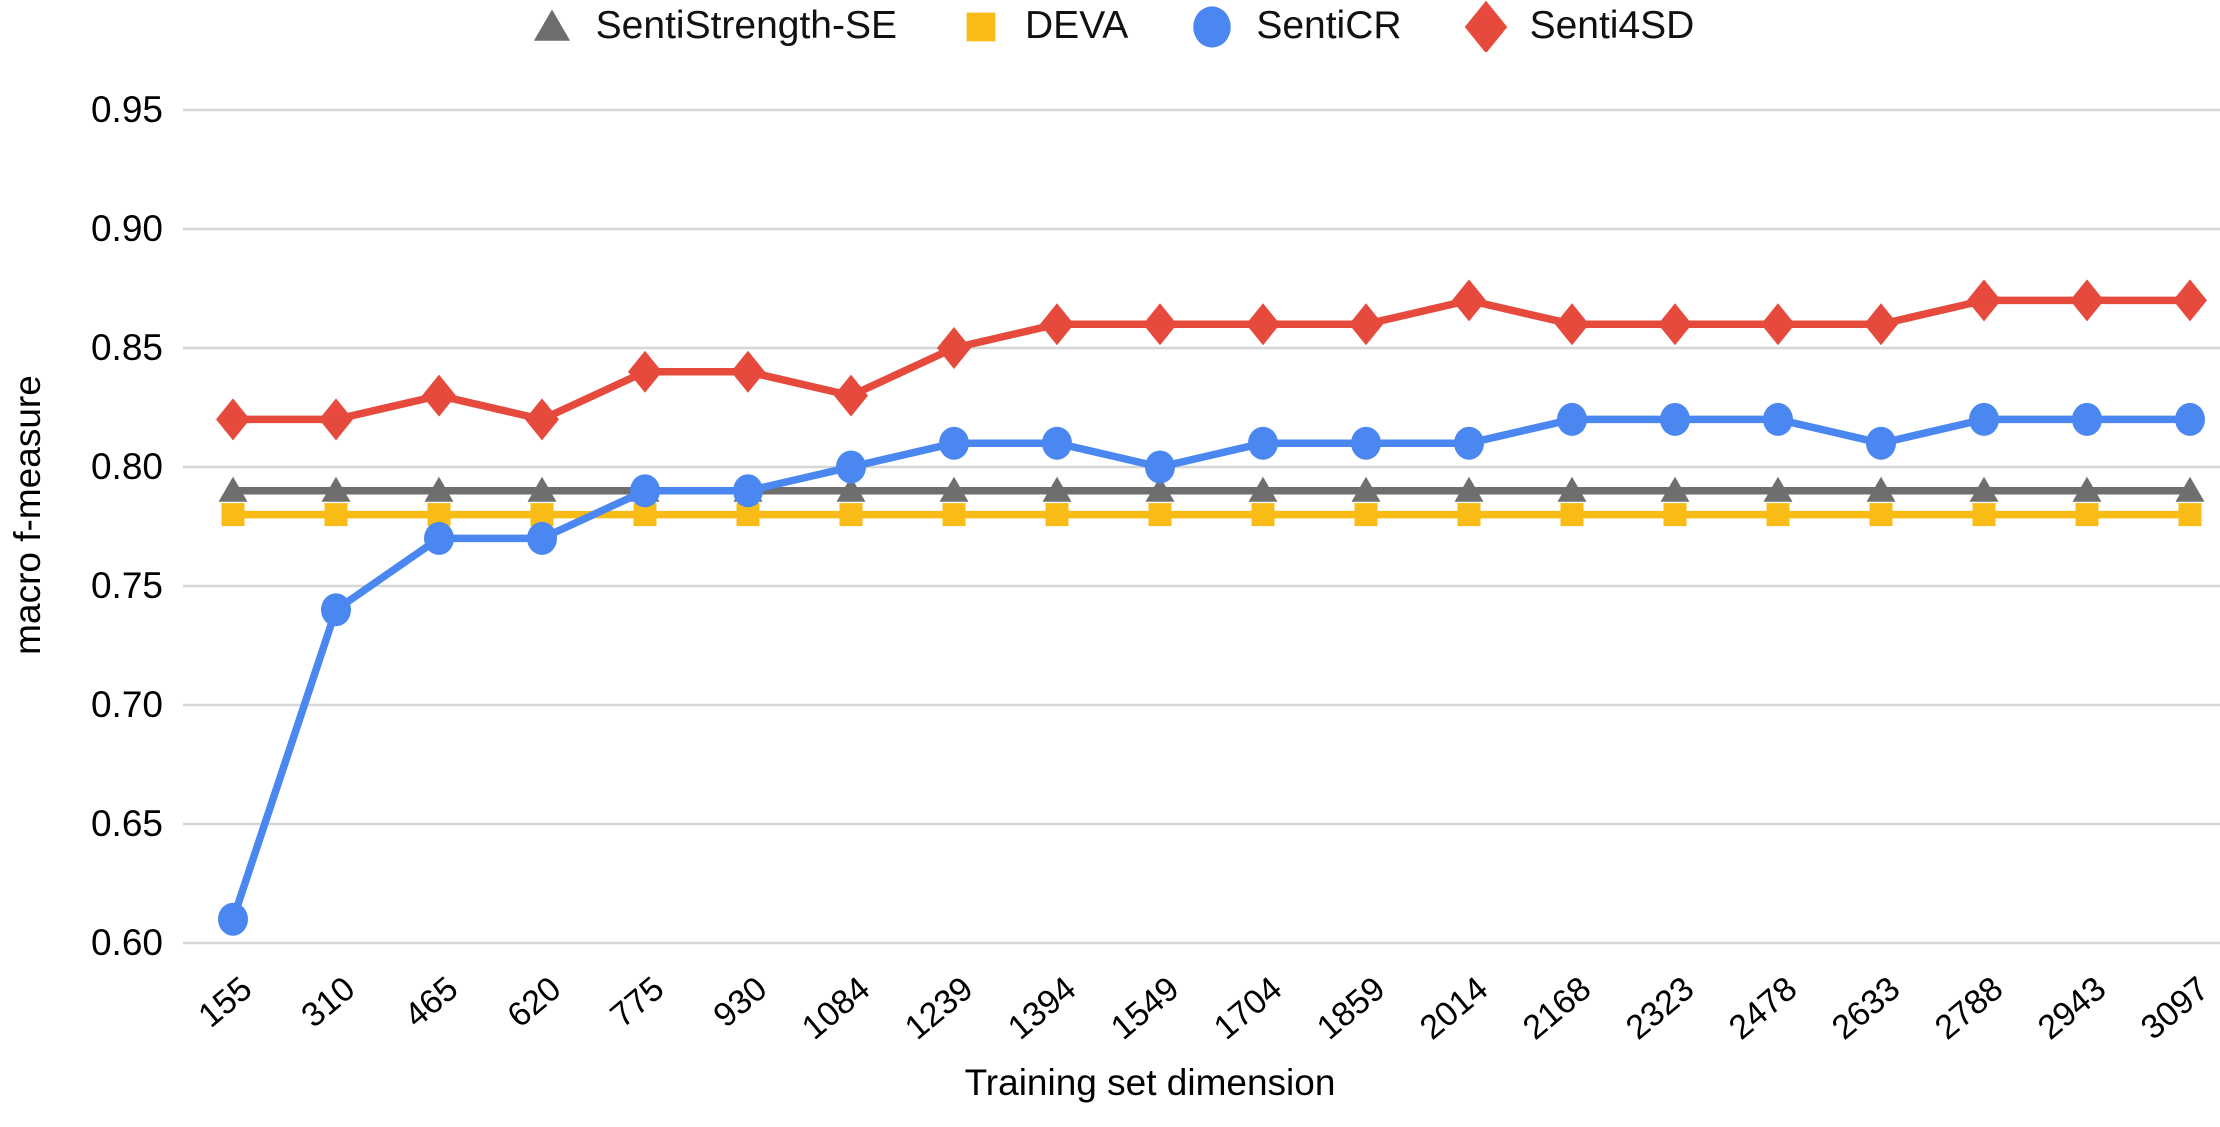 The height and width of the screenshot is (1127, 2220). What do you see at coordinates (746, 25) in the screenshot?
I see `legend-item-label: SentiStrength-SE` at bounding box center [746, 25].